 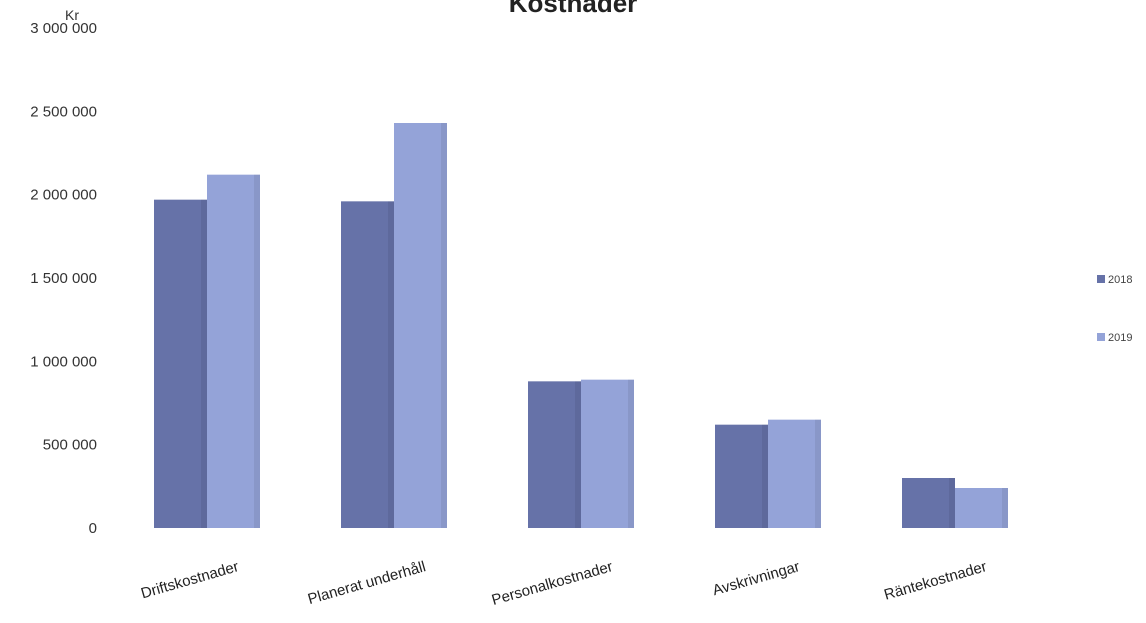 I want to click on y-tick-label: 3 000 000, so click(x=63, y=28).